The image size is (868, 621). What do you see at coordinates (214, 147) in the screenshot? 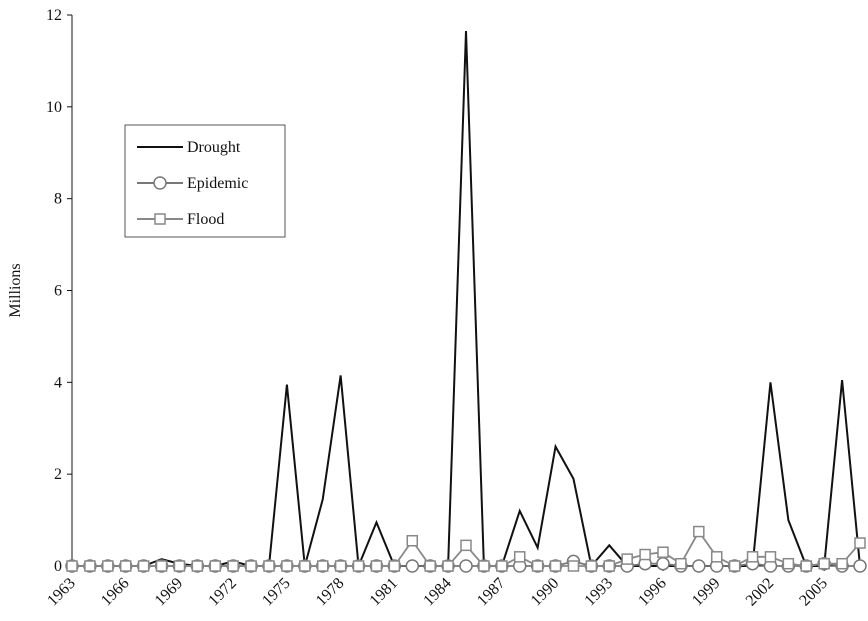
I see `legend-label: Drought` at bounding box center [214, 147].